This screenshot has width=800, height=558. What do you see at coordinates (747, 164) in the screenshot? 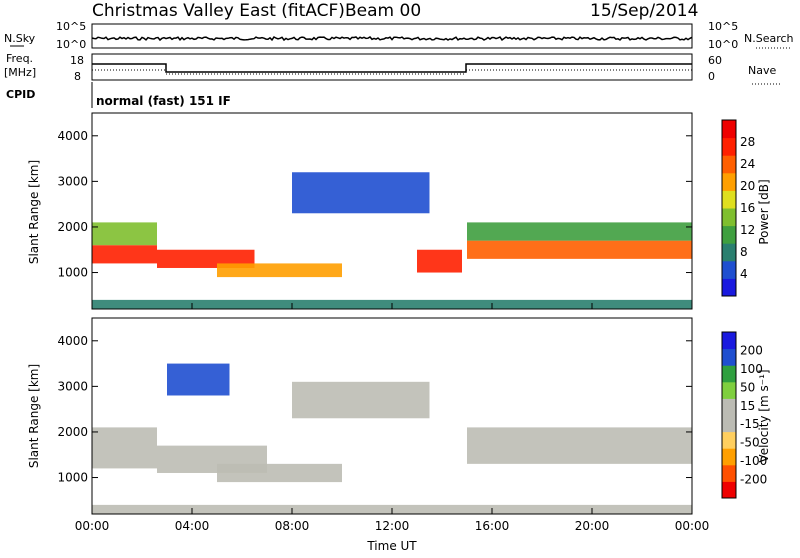
I see `colorbar-tick-label: 24` at bounding box center [747, 164].